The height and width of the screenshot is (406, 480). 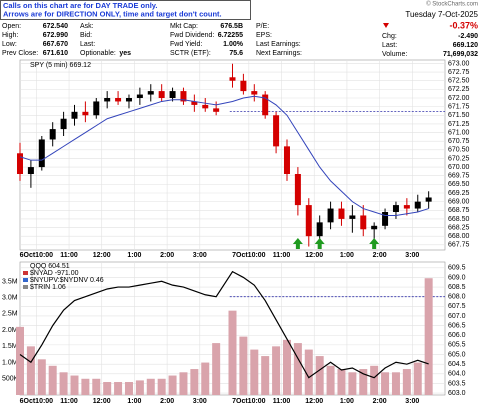 I want to click on y-tick-label: 606.5, so click(x=457, y=325).